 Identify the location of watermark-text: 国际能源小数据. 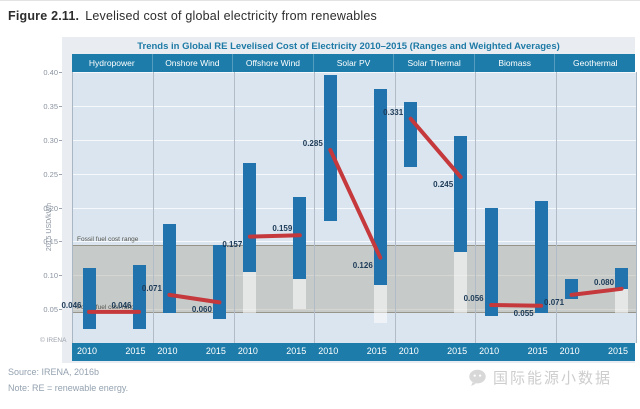
(552, 378).